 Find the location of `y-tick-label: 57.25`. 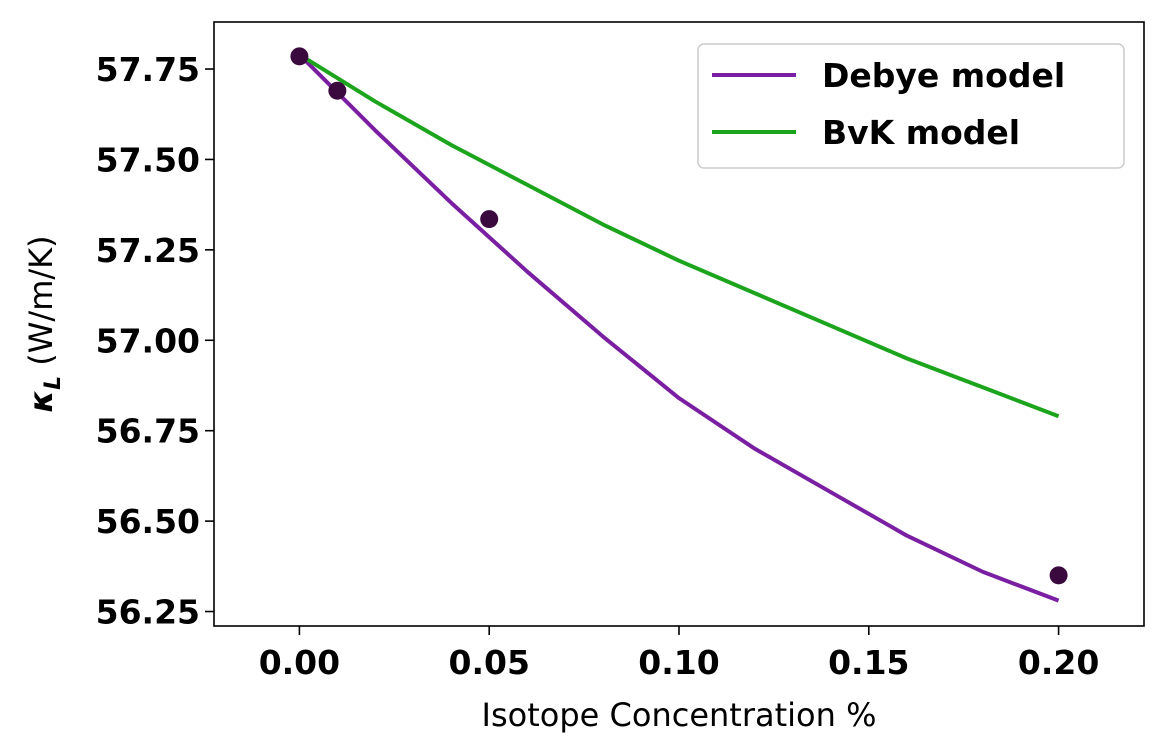

y-tick-label: 57.25 is located at coordinates (148, 250).